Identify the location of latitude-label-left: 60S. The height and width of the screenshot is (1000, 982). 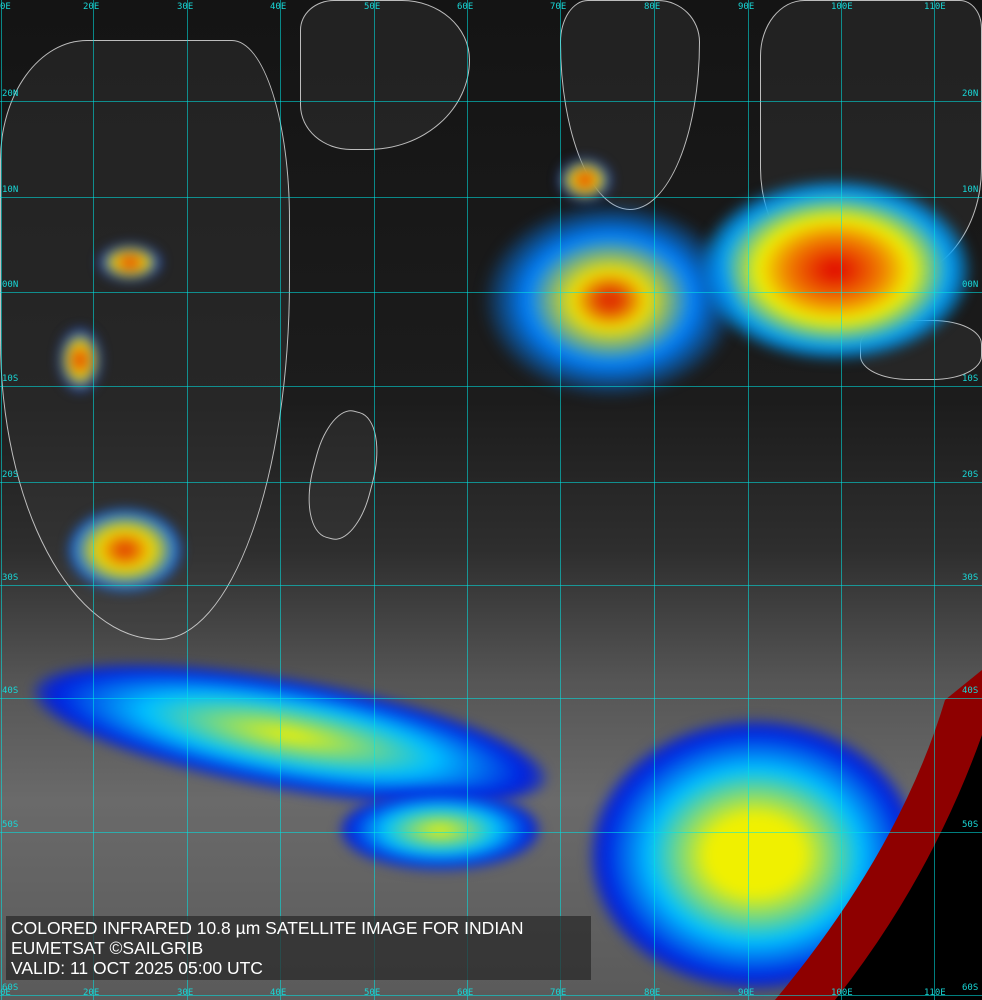
(10, 988).